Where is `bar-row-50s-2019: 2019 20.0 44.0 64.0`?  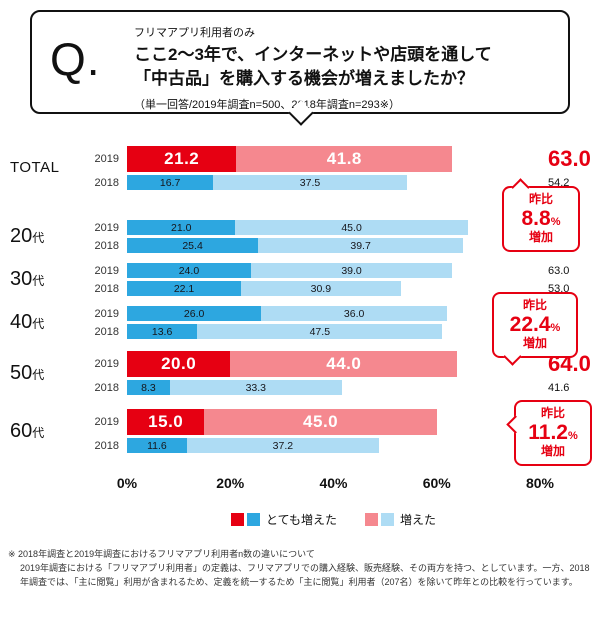
bar-row-50s-2019: 2019 20.0 44.0 64.0 is located at coordinates (331, 364).